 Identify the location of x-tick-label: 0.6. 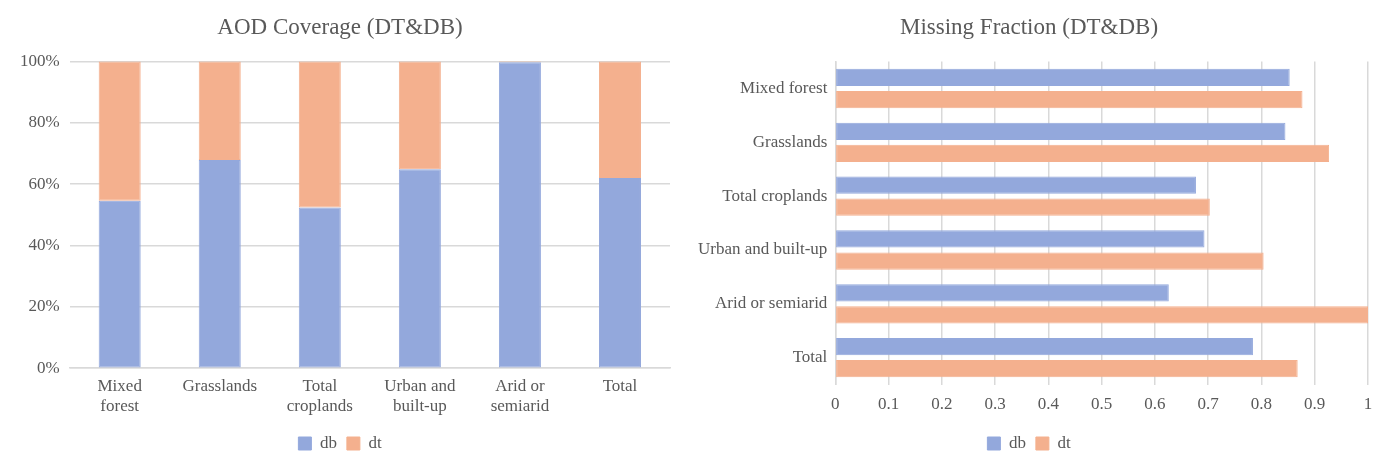
(1155, 404).